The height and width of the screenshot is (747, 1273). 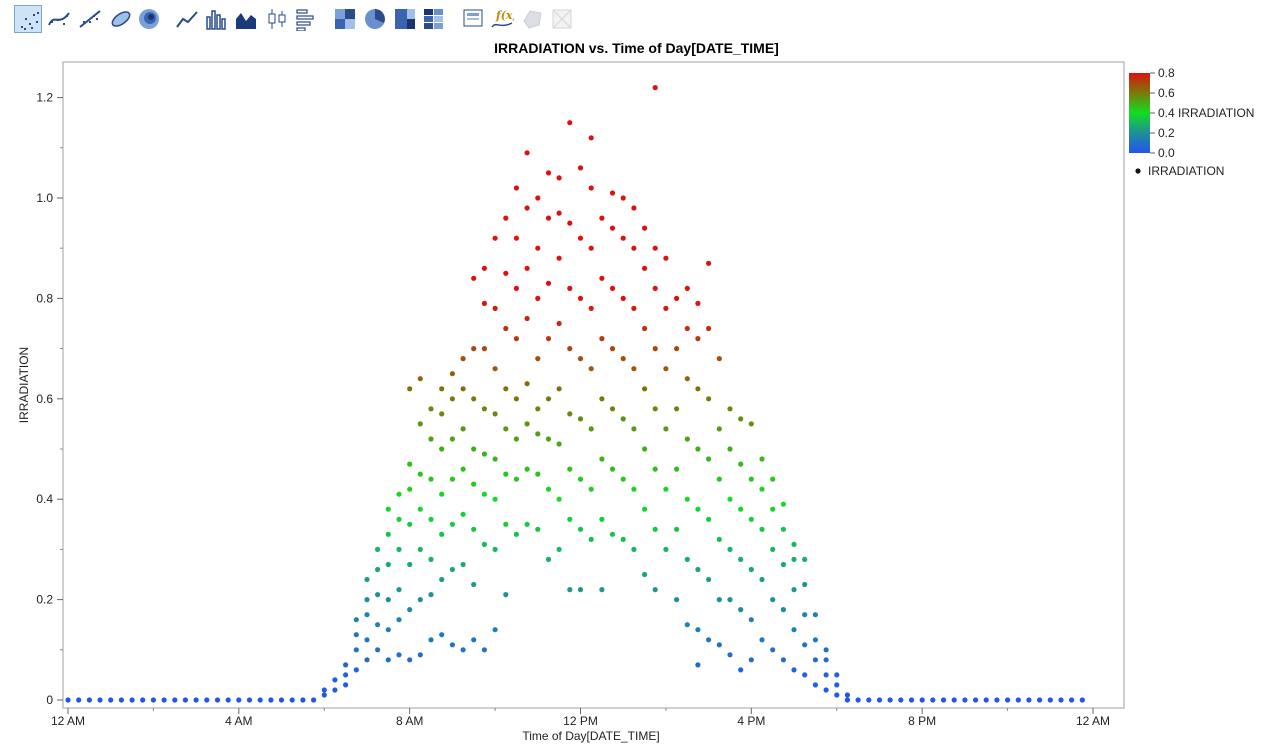 What do you see at coordinates (246, 19) in the screenshot?
I see `area-button` at bounding box center [246, 19].